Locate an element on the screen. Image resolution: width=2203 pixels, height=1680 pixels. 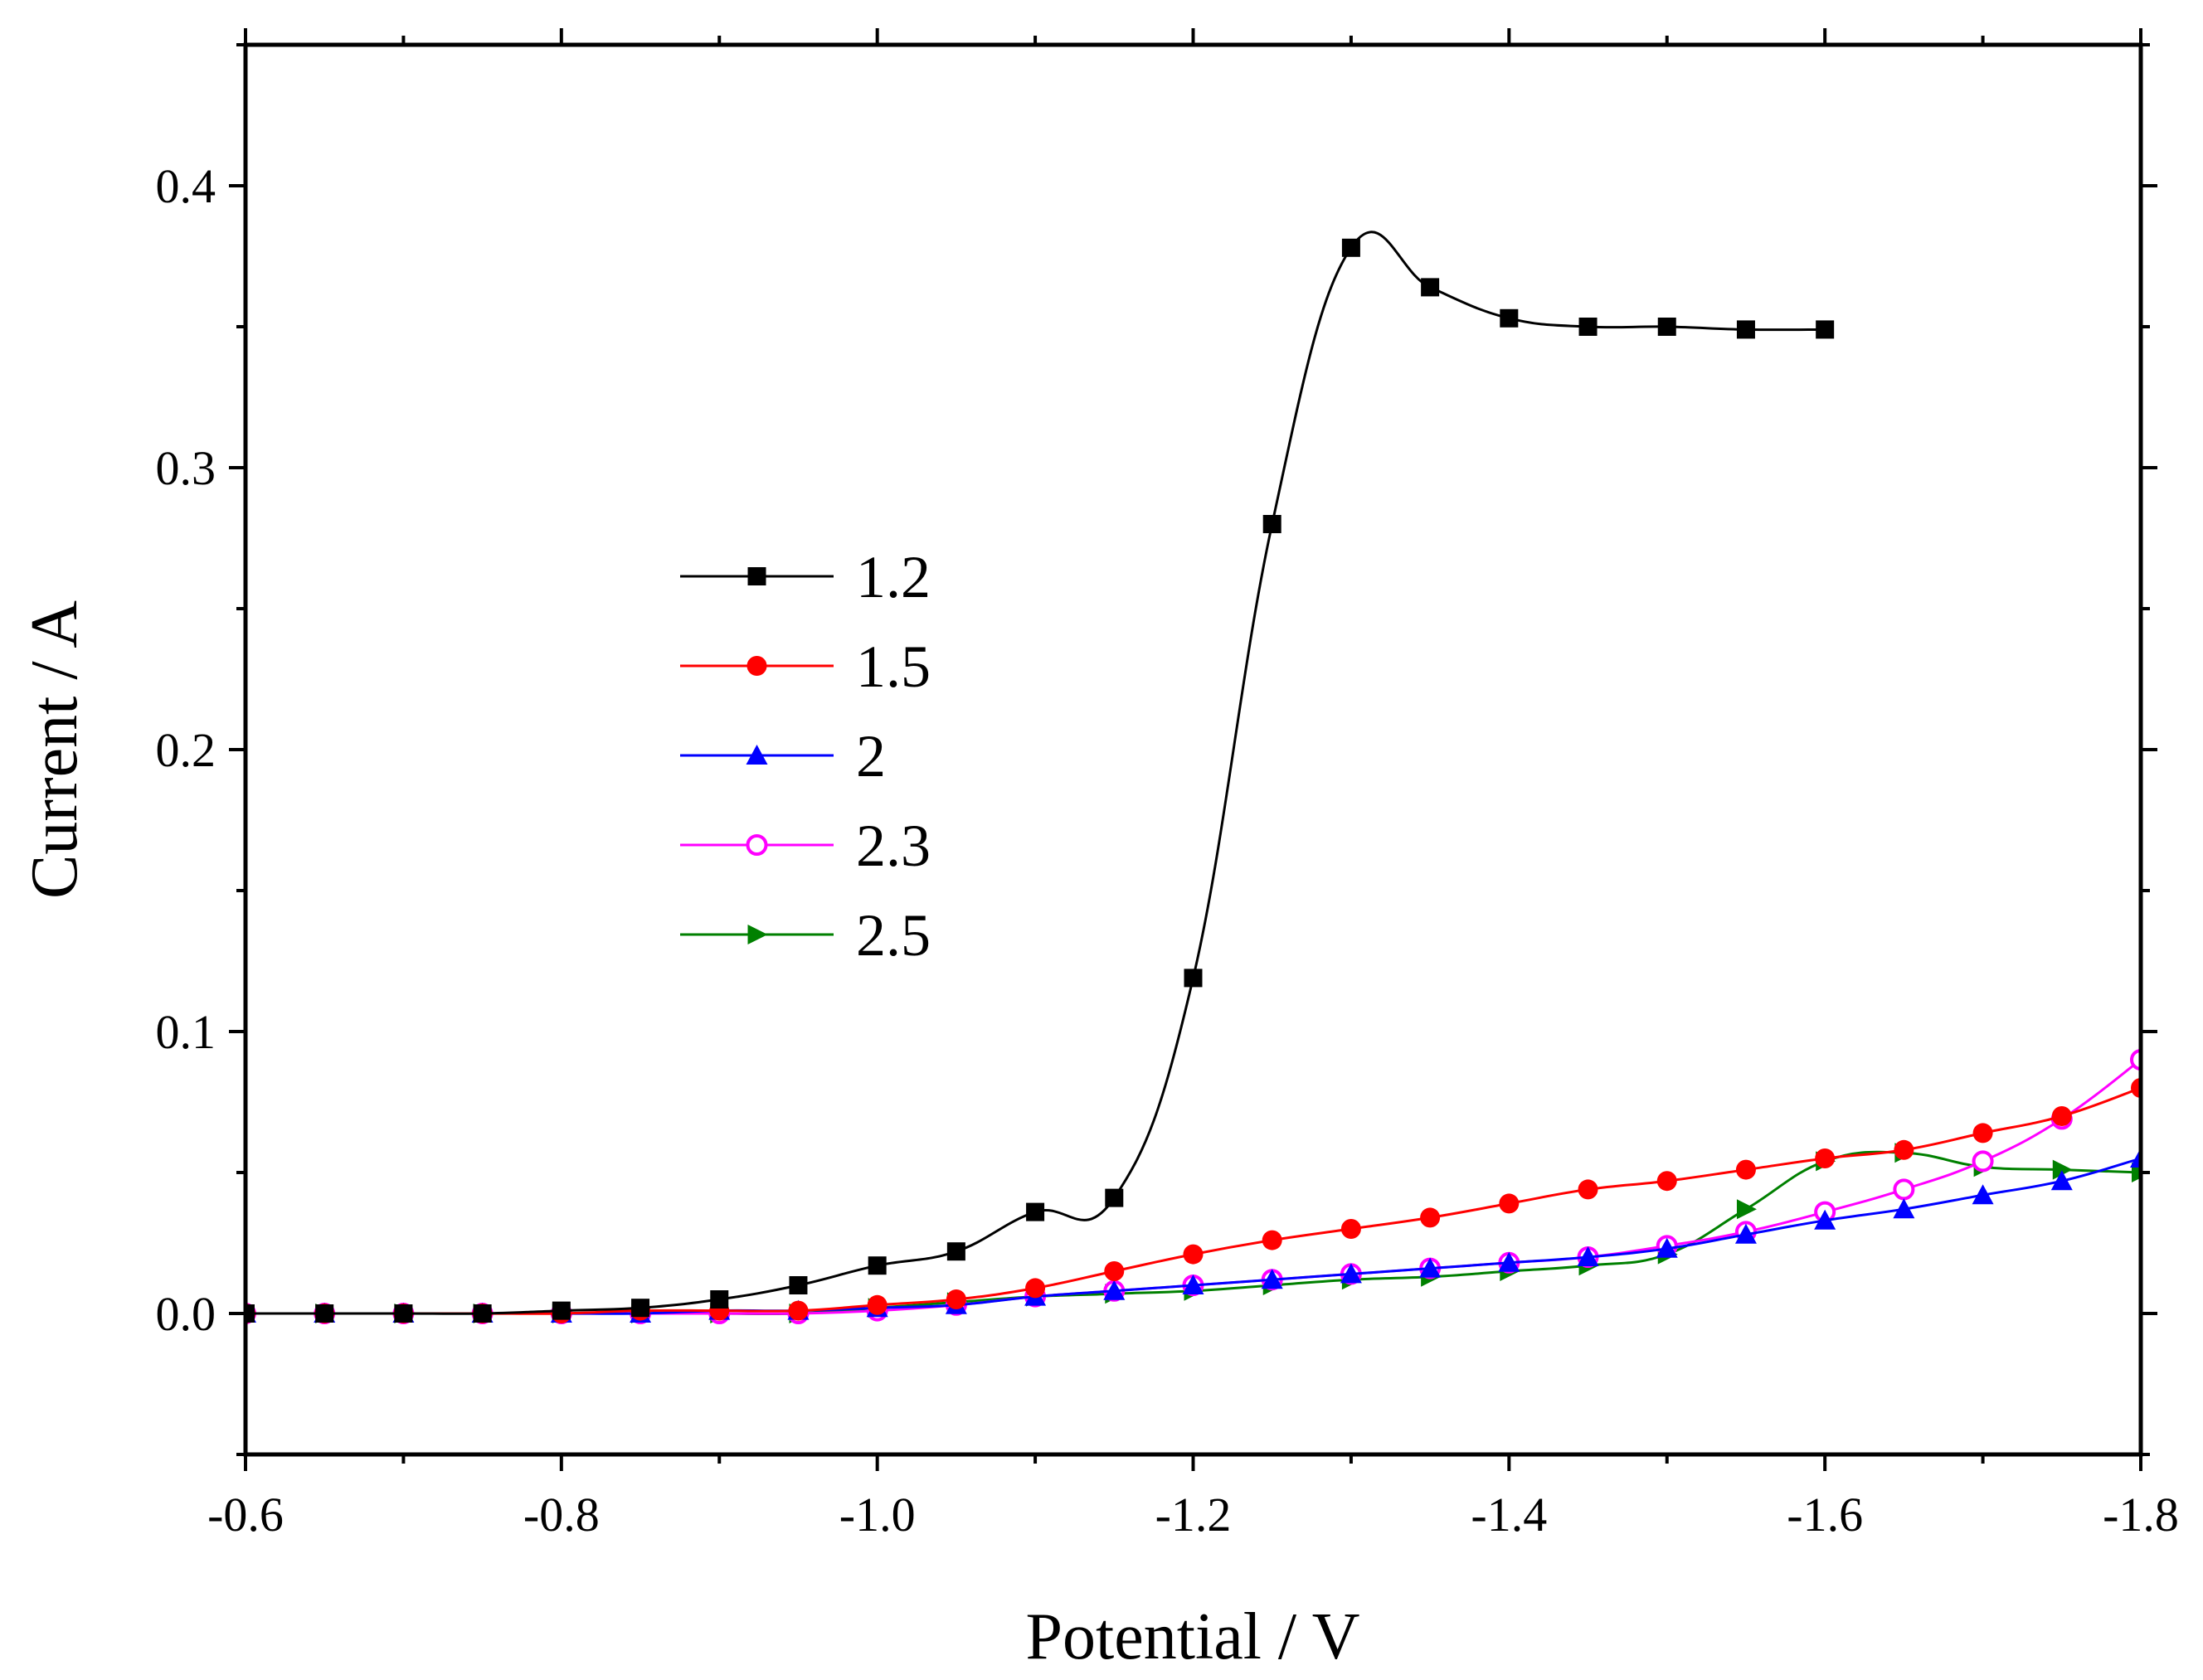
y-tick-label: 0.3 is located at coordinates (186, 468).